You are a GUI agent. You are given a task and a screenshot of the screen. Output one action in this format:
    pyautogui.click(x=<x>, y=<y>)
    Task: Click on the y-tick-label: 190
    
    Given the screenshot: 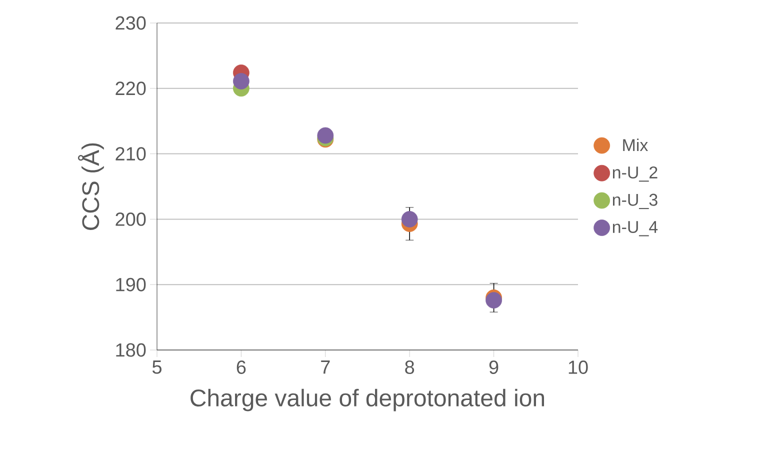 What is the action you would take?
    pyautogui.click(x=131, y=285)
    